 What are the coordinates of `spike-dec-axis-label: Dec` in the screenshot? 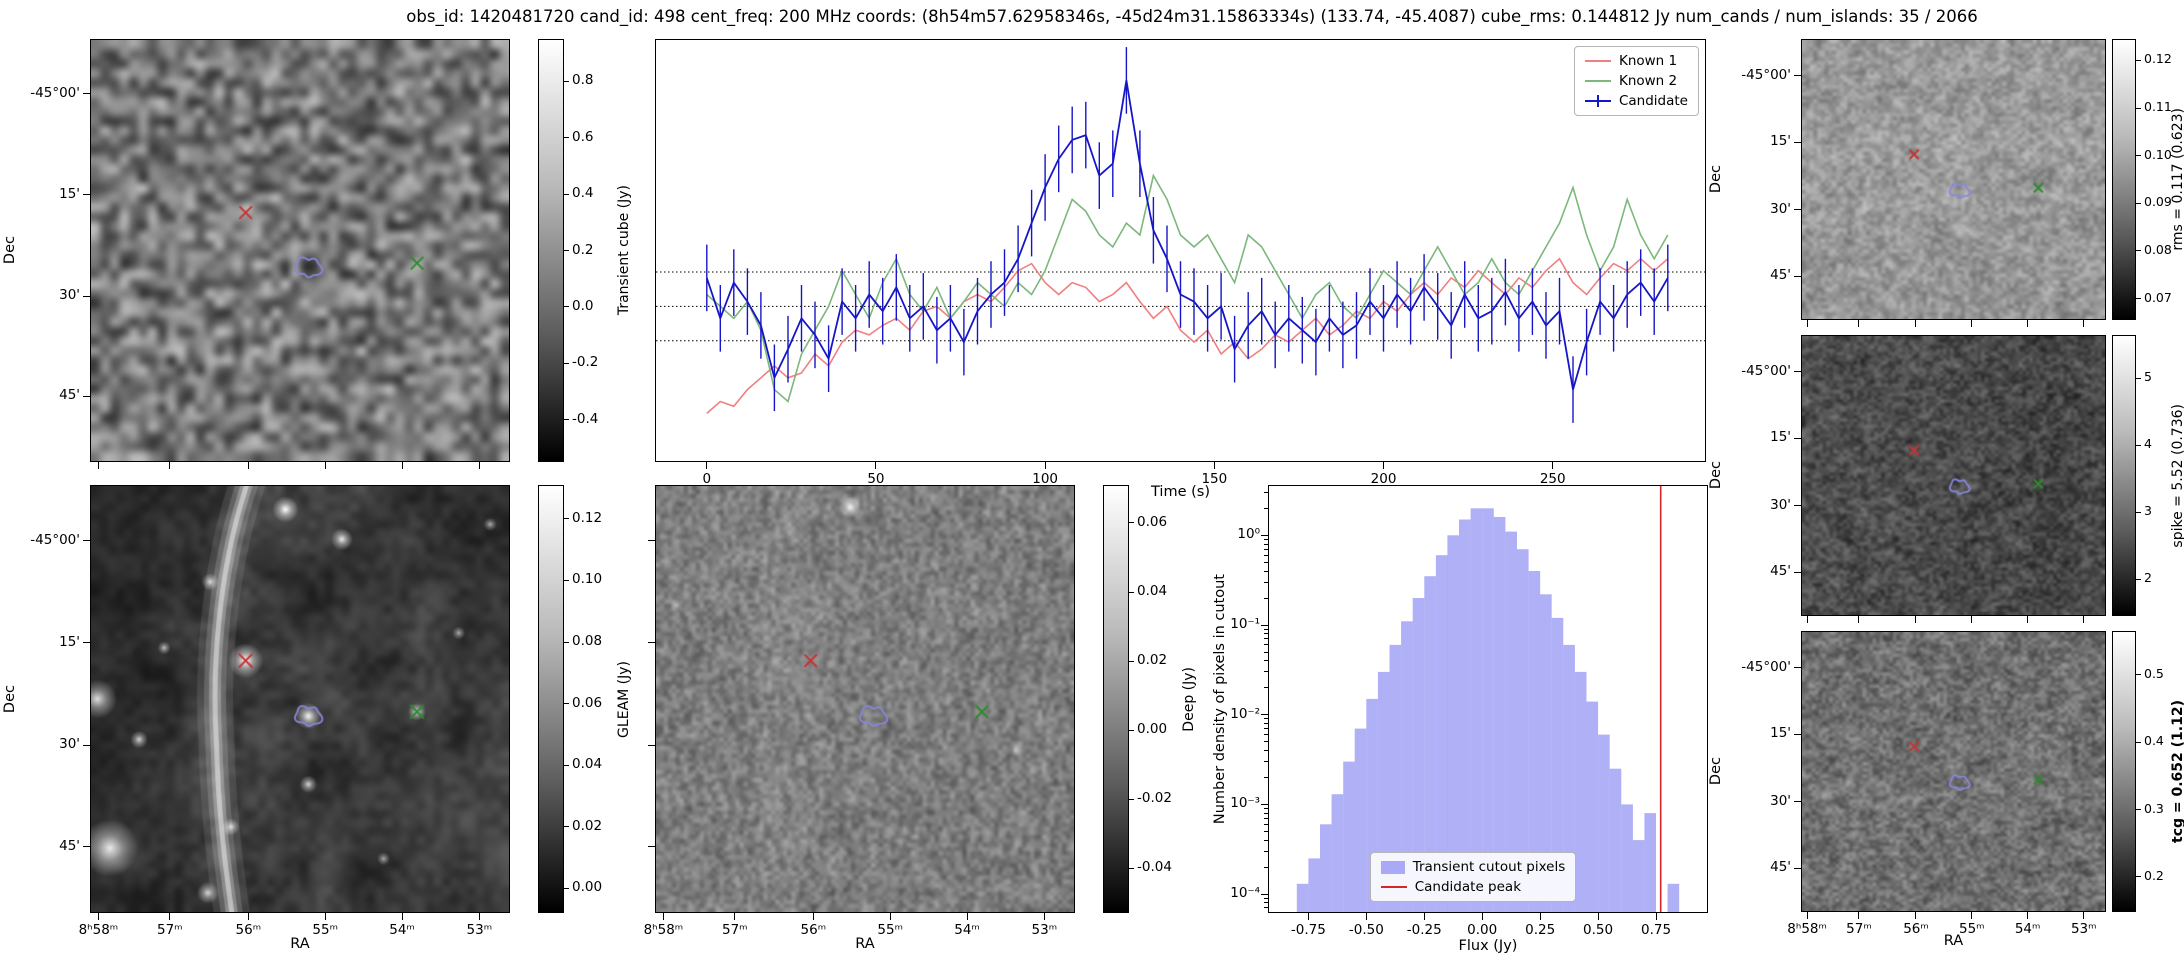 It's located at (1716, 475).